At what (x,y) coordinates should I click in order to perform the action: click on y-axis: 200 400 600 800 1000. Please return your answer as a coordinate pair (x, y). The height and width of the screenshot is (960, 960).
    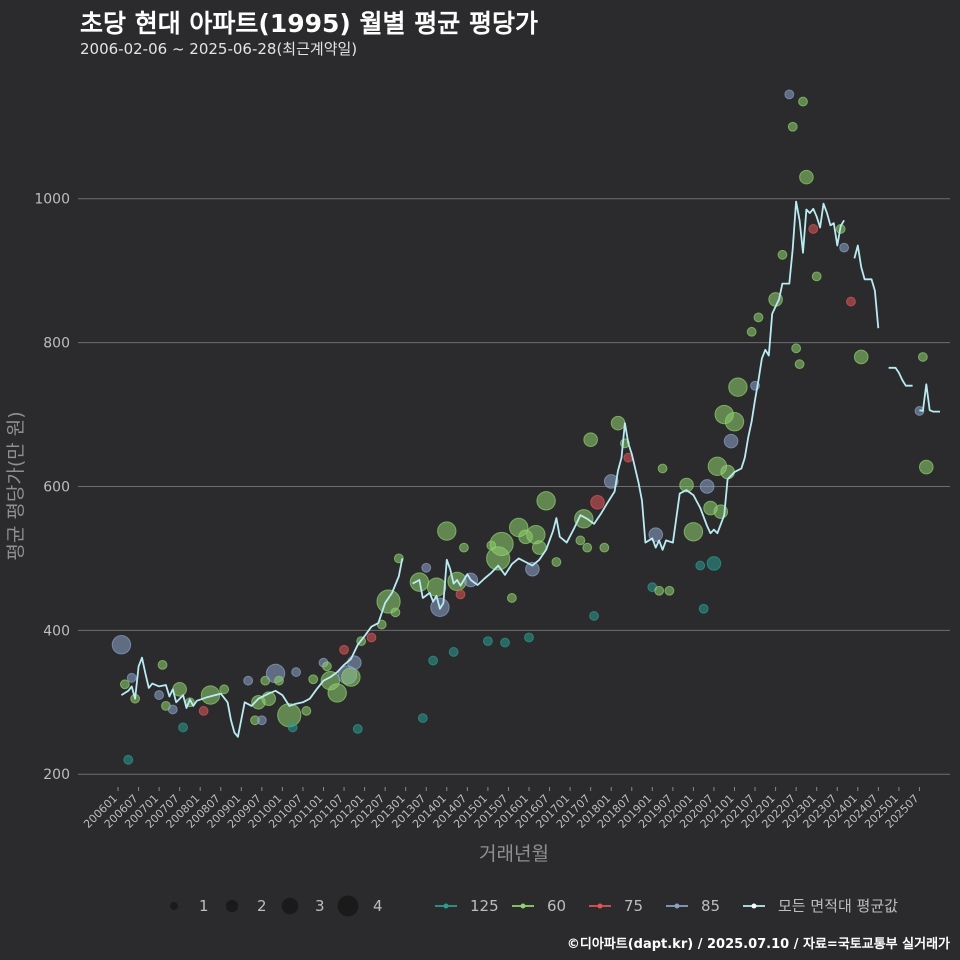
    Looking at the image, I should click on (52, 488).